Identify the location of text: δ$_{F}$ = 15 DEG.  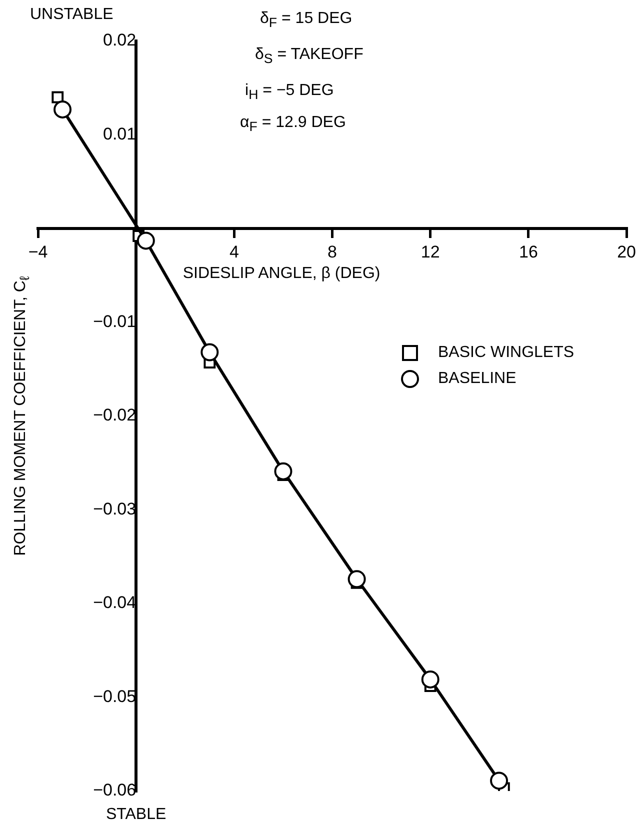
(306, 20).